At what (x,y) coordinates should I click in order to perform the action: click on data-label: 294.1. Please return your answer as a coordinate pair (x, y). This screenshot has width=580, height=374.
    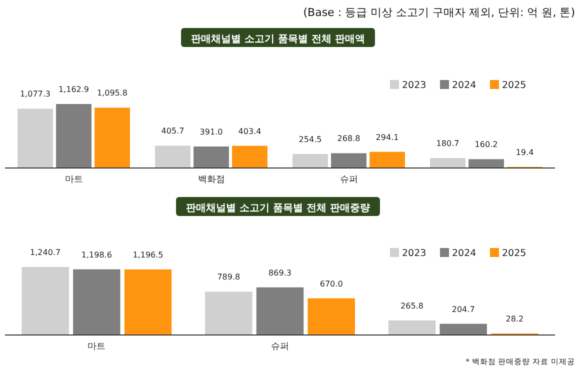
    Looking at the image, I should click on (387, 137).